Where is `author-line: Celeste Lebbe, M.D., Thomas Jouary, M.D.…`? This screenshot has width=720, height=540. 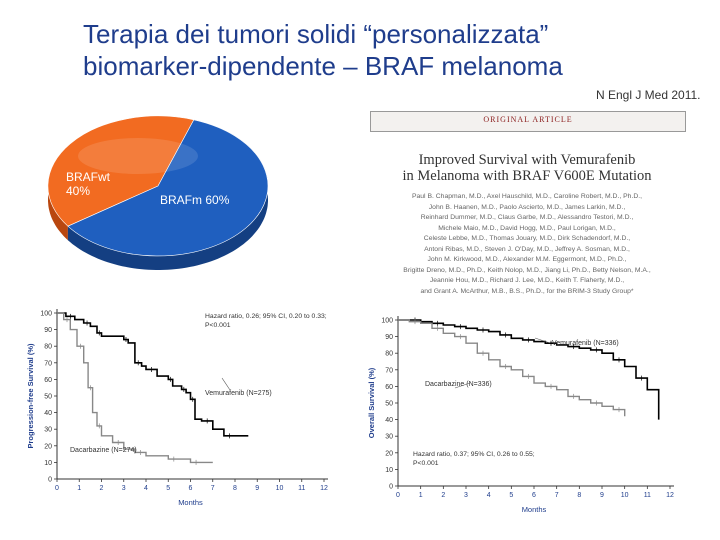
author-line: Celeste Lebbe, M.D., Thomas Jouary, M.D.… is located at coordinates (527, 238).